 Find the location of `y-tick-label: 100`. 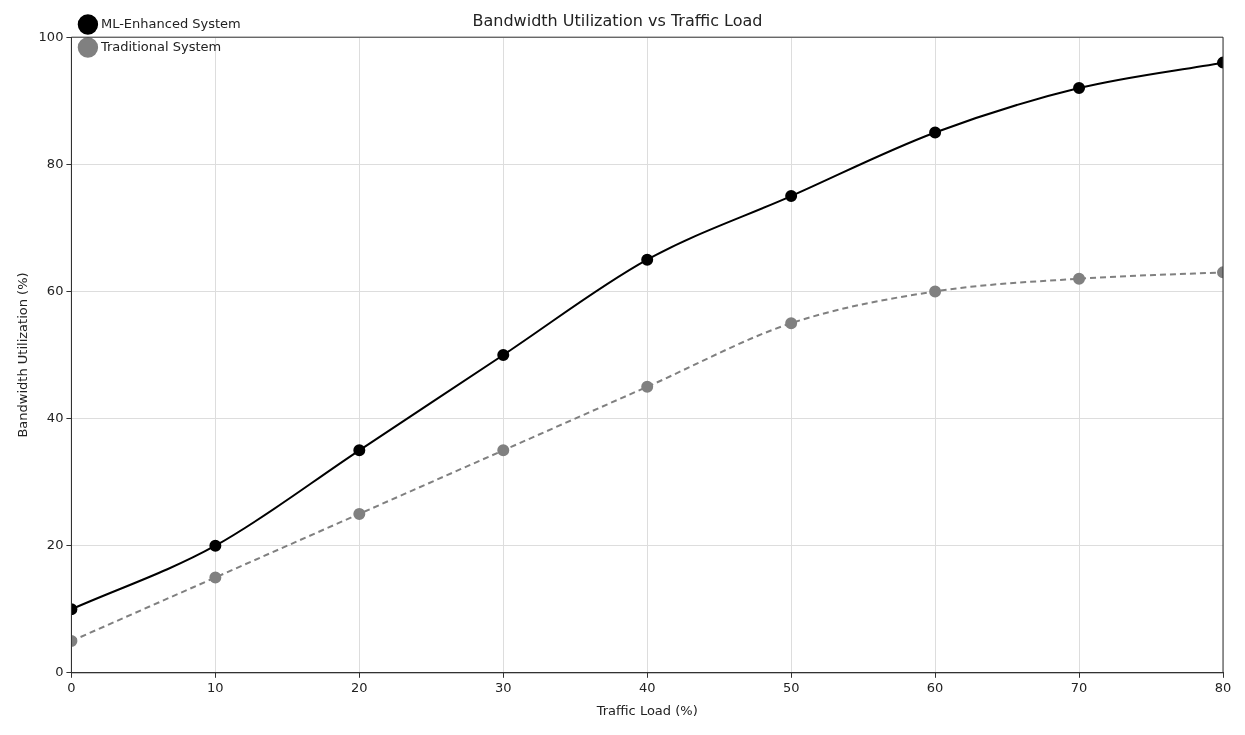

y-tick-label: 100 is located at coordinates (51, 36).